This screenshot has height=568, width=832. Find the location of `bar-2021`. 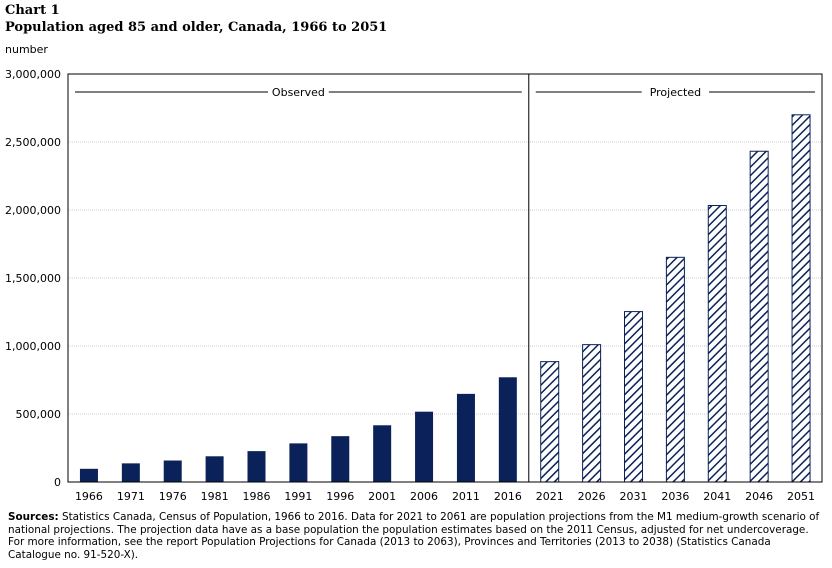

bar-2021 is located at coordinates (550, 422).